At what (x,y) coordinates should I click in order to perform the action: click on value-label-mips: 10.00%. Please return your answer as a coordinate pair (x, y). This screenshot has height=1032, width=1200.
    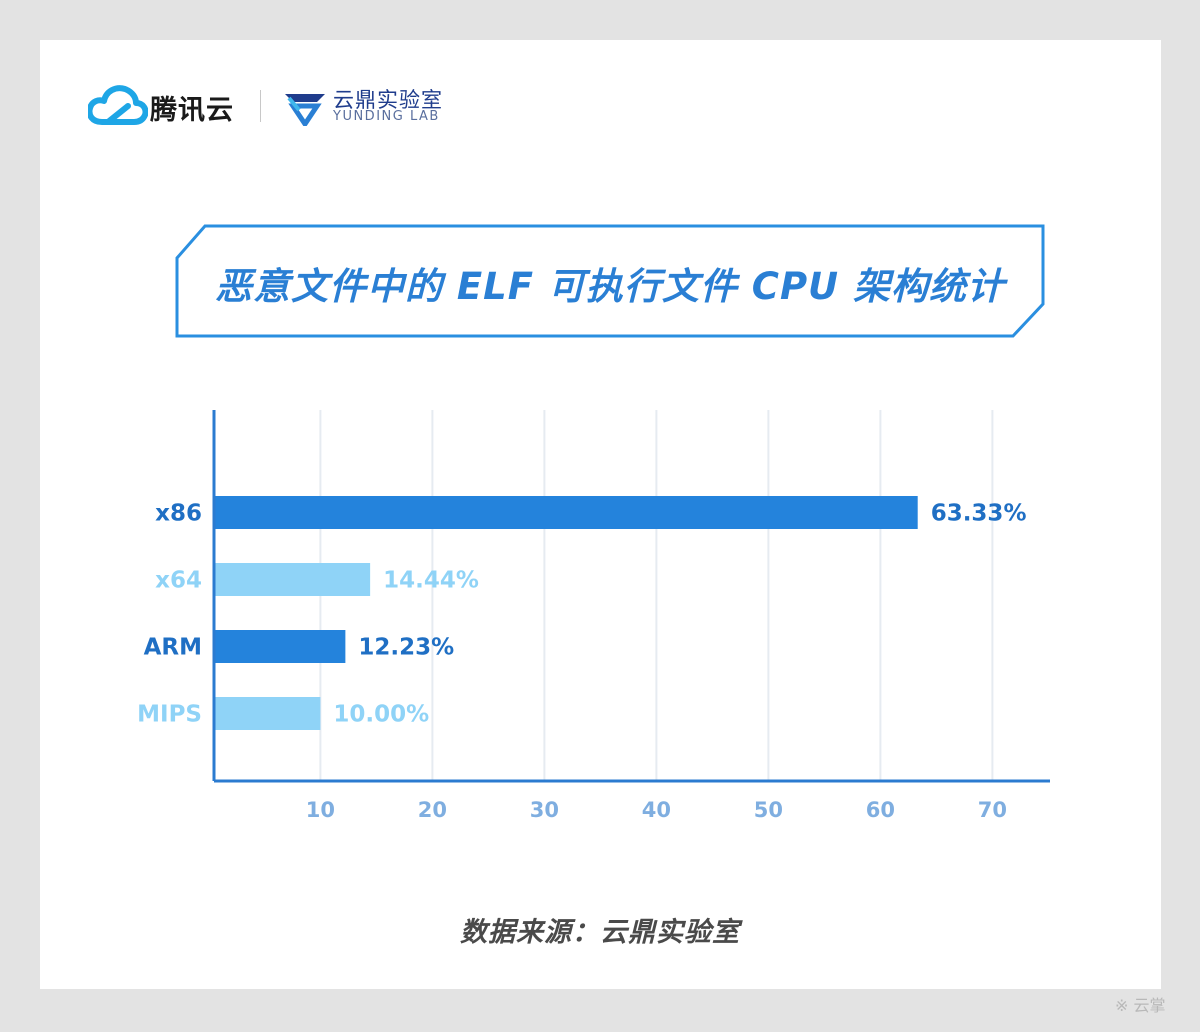
    Looking at the image, I should click on (381, 715).